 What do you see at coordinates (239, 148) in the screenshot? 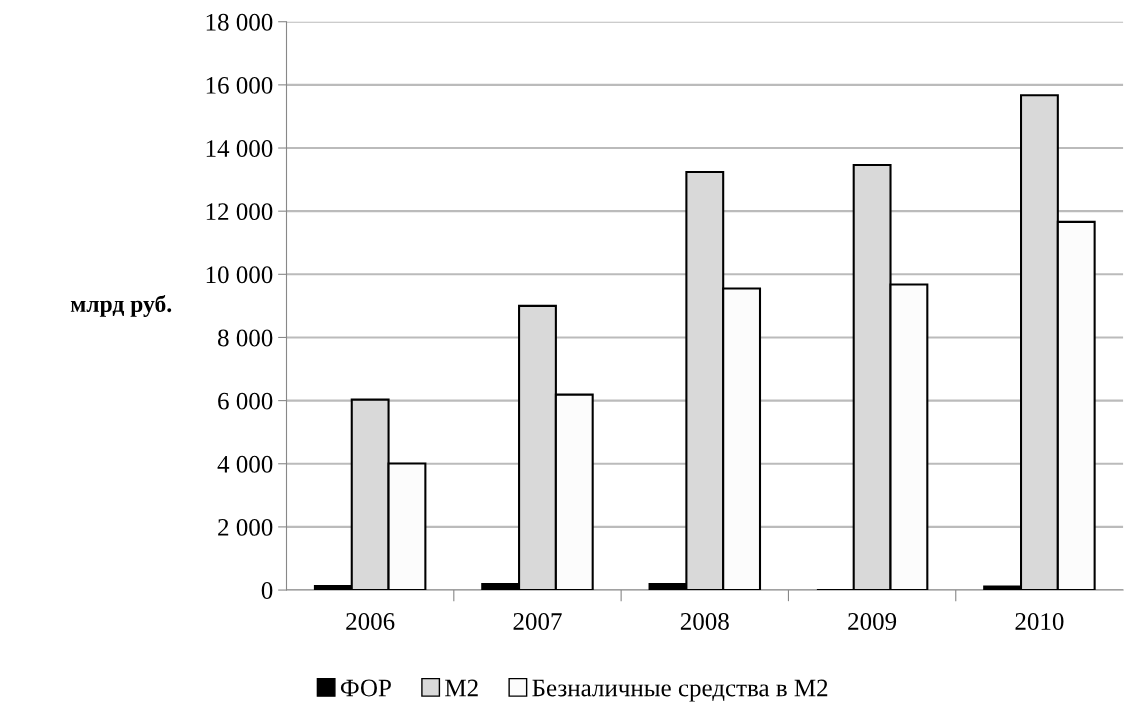
I see `y-tick-label: 14 000` at bounding box center [239, 148].